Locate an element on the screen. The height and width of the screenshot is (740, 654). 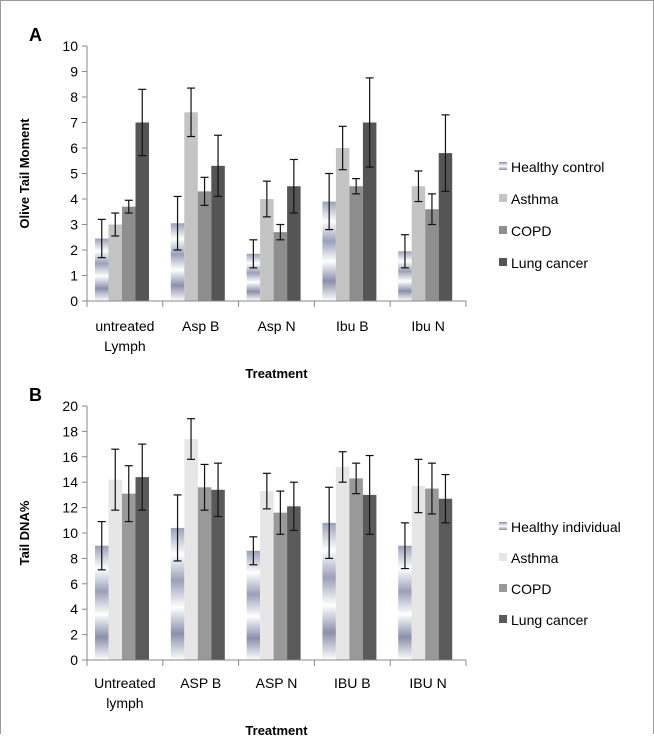
y-tick-label: 5 is located at coordinates (74, 174).